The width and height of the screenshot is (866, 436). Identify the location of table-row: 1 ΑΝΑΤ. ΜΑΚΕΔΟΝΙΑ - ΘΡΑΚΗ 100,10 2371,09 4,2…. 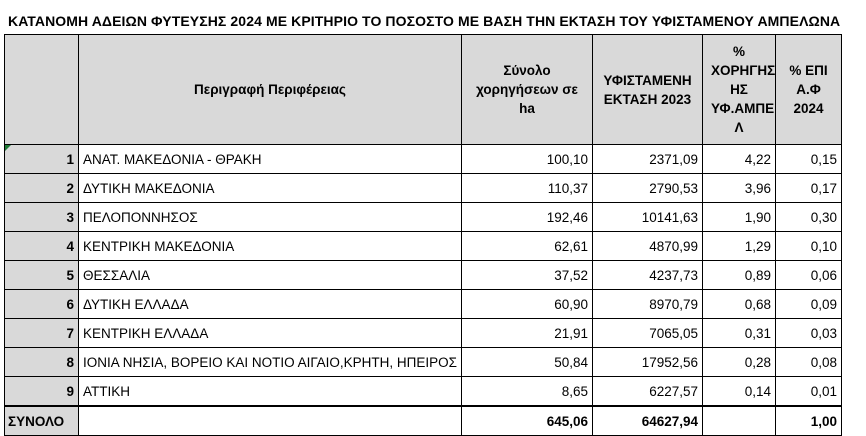
(423, 159).